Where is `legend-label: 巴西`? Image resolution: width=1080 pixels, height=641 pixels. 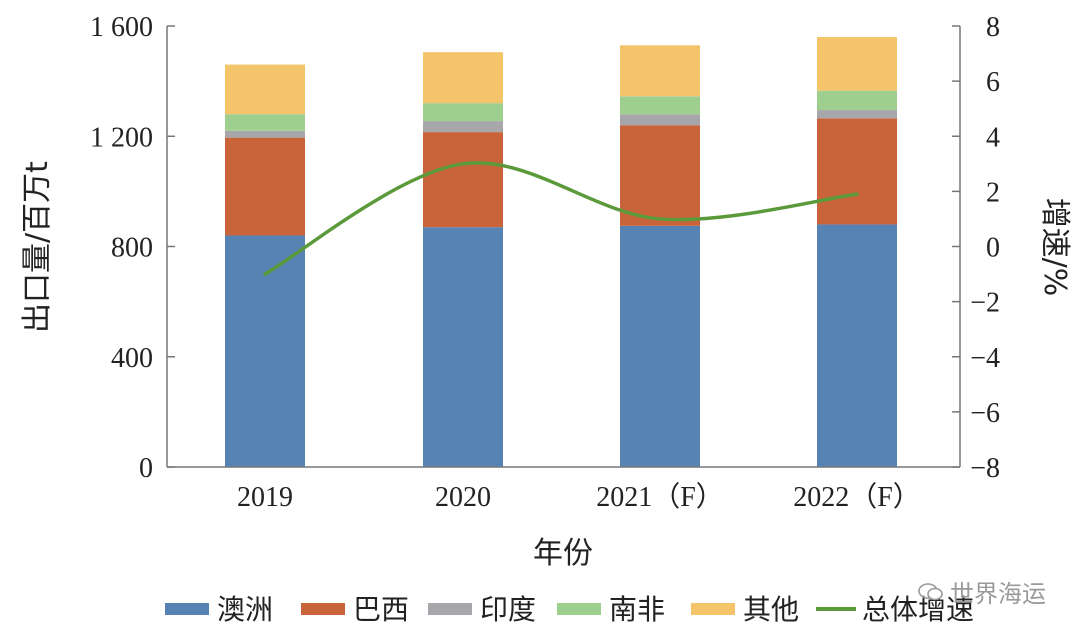
legend-label: 巴西 is located at coordinates (381, 609).